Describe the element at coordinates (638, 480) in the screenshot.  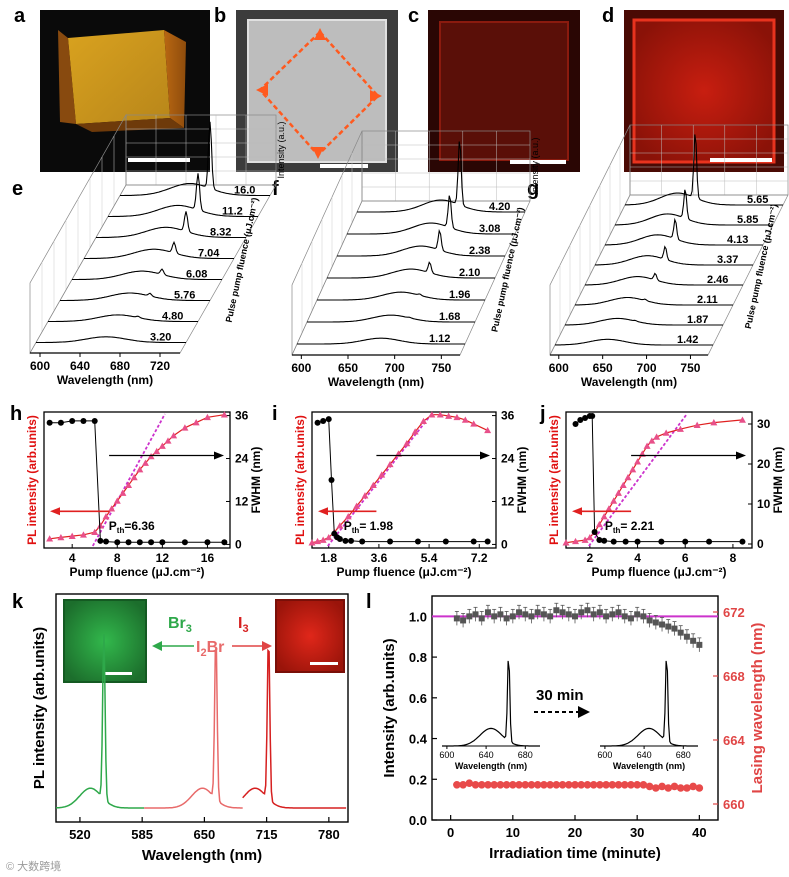
I see `fit-line` at that location.